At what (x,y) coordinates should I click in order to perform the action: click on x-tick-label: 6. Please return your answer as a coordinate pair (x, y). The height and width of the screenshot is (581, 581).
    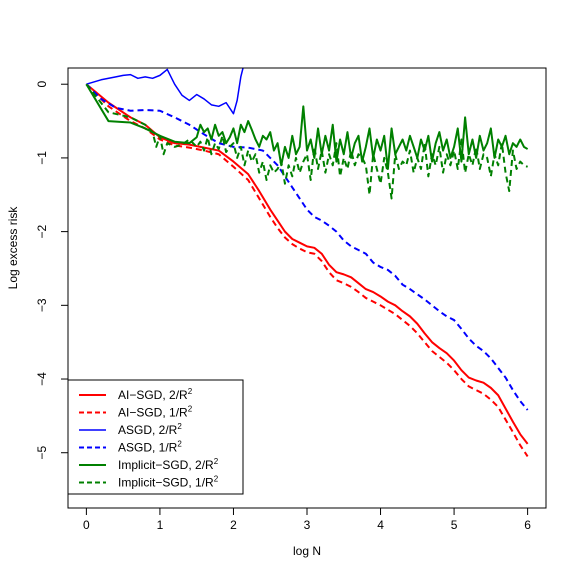
    Looking at the image, I should click on (527, 525).